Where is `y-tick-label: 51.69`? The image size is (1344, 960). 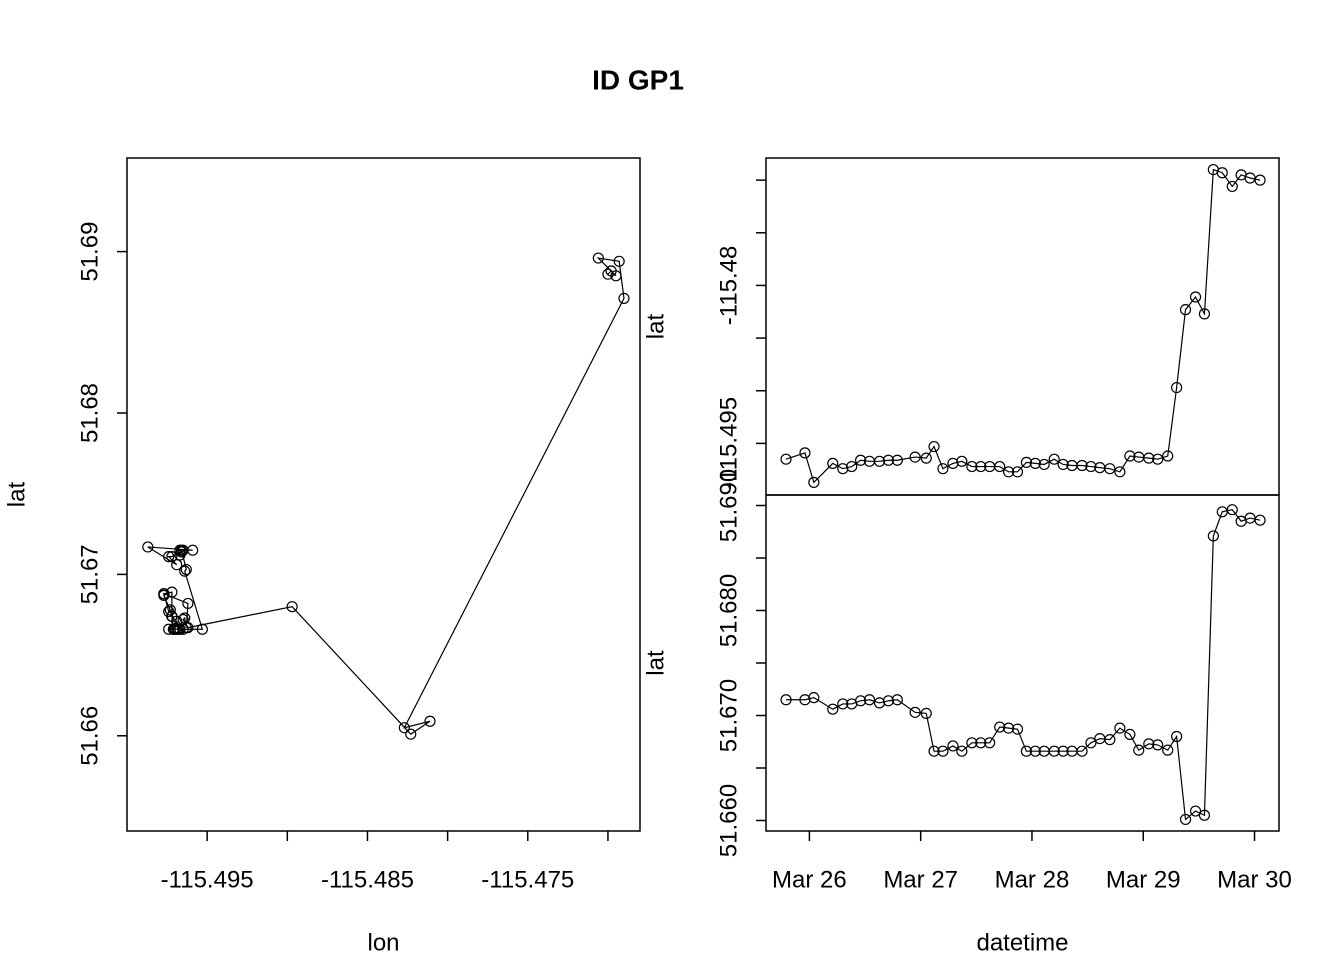
y-tick-label: 51.69 is located at coordinates (89, 252).